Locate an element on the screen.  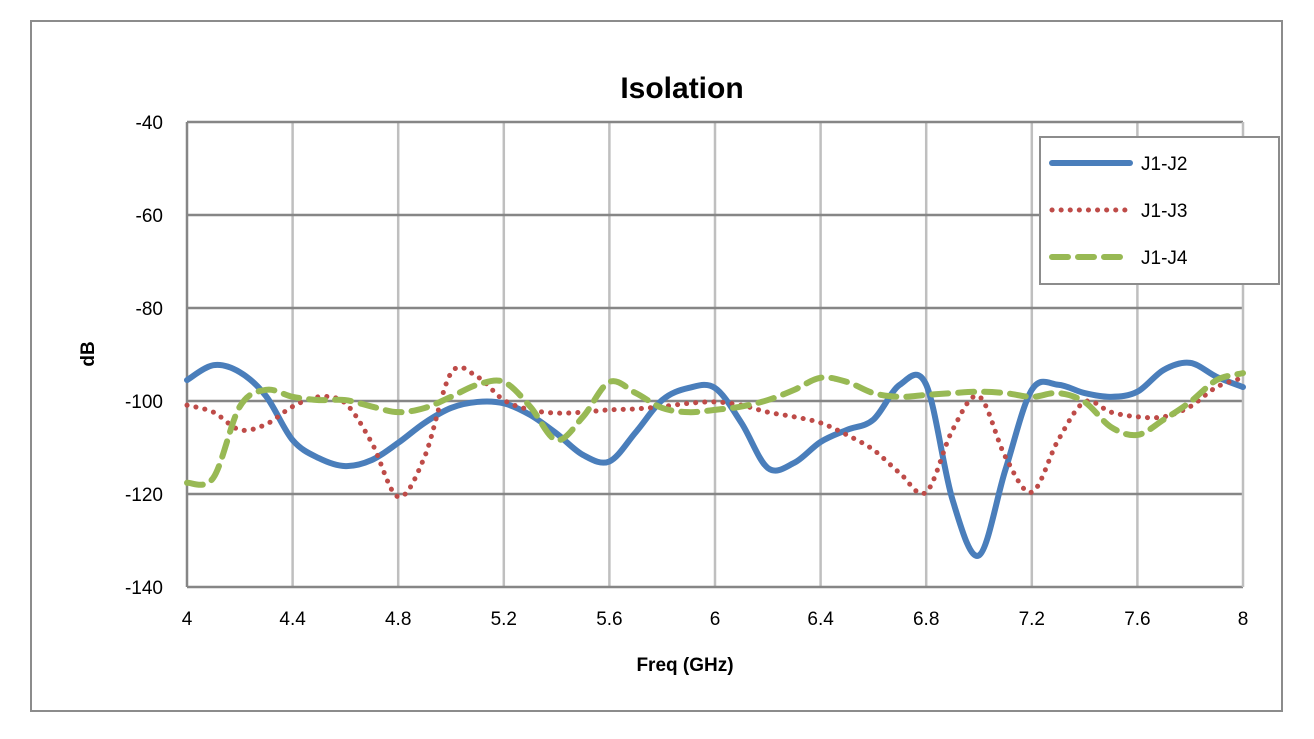
x-tick-label: 4.8 is located at coordinates (398, 619).